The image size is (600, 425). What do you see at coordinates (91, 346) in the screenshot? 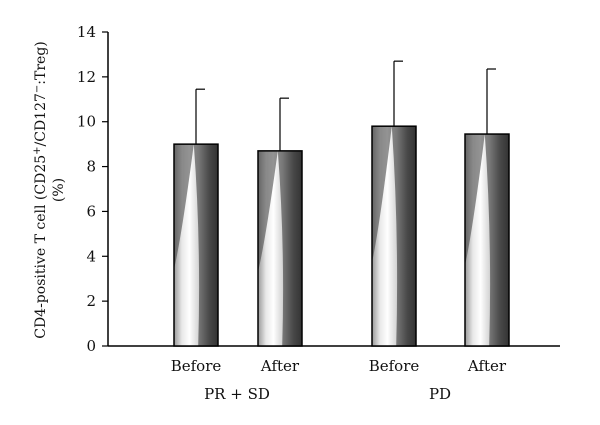
I see `y-tick-label: 0` at bounding box center [91, 346].